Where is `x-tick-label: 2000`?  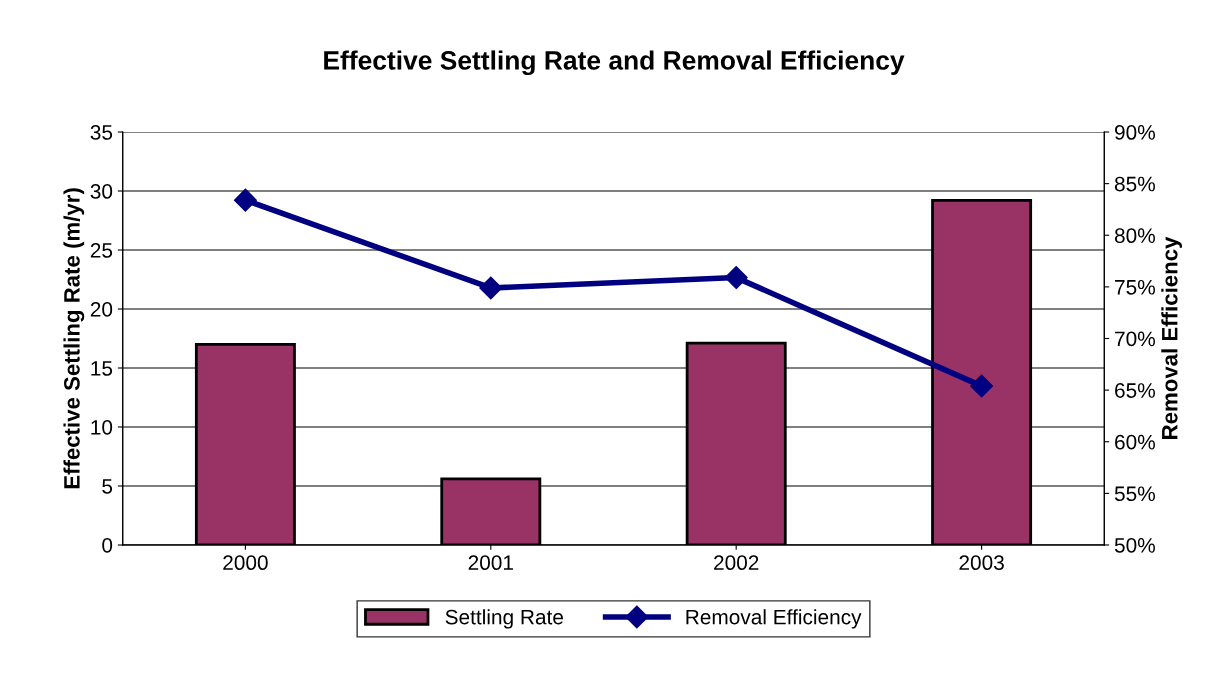
x-tick-label: 2000 is located at coordinates (245, 563).